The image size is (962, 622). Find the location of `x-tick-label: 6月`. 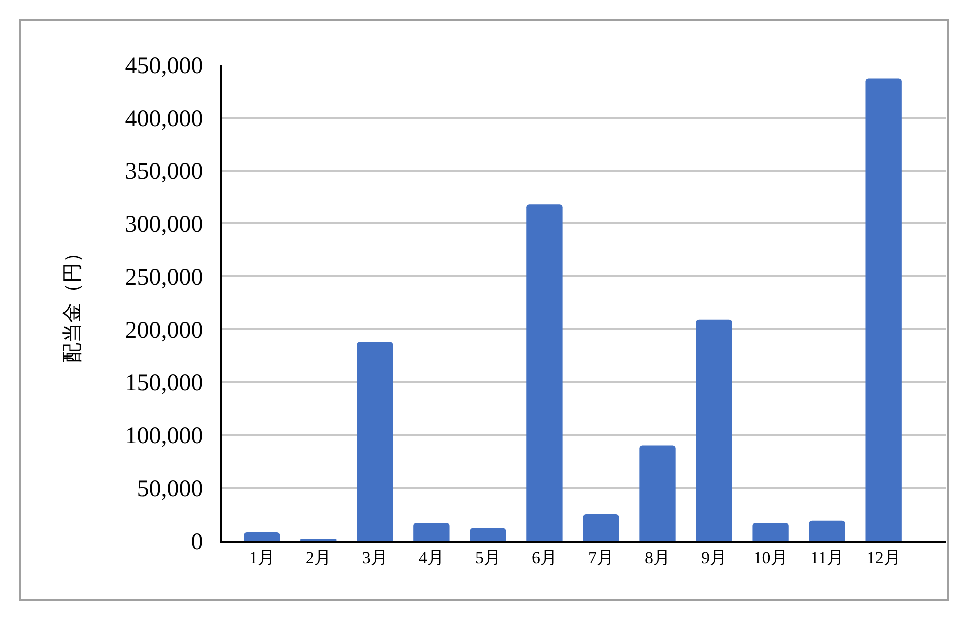

x-tick-label: 6月 is located at coordinates (545, 558).